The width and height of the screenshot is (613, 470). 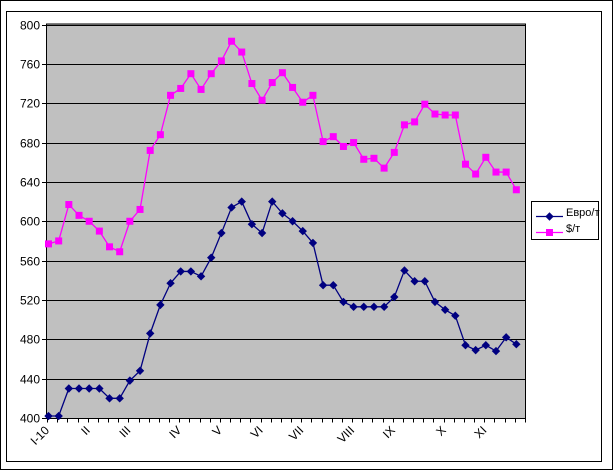 I want to click on y-tick-label: 440, so click(x=30, y=380).